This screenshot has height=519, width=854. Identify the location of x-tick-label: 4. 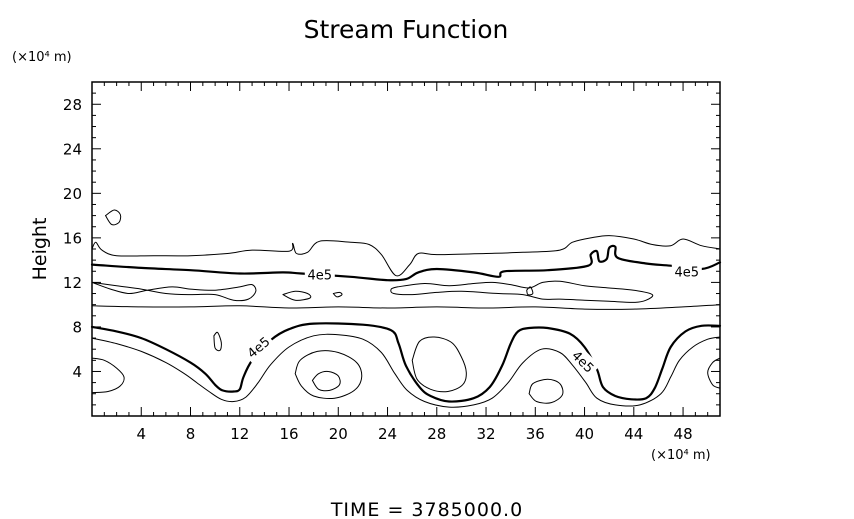
(142, 434).